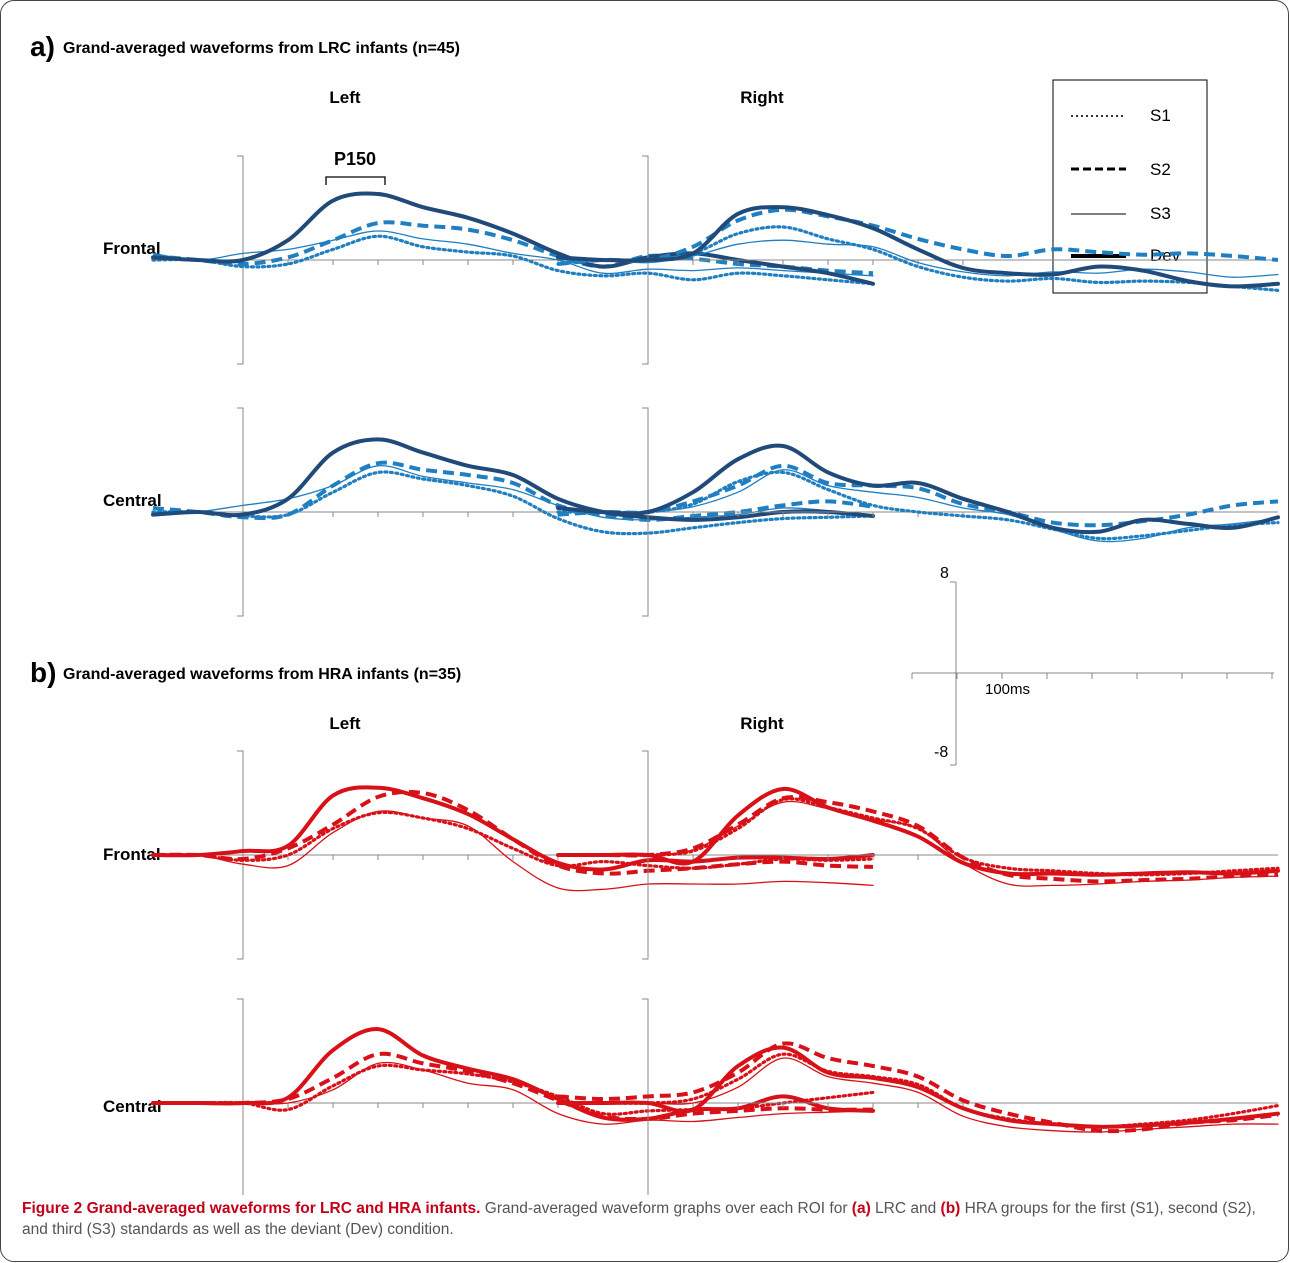  What do you see at coordinates (950, 1208) in the screenshot?
I see `caption-b-ref: (b)` at bounding box center [950, 1208].